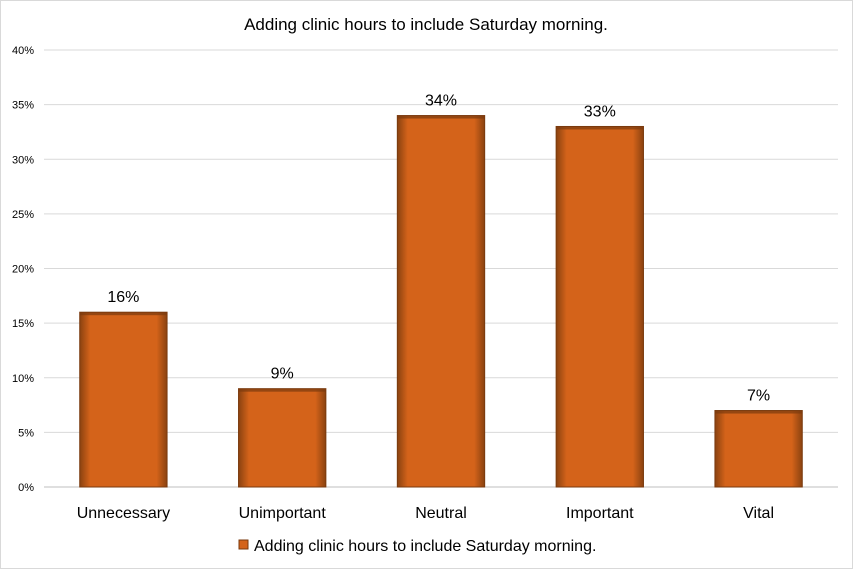  What do you see at coordinates (283, 513) in the screenshot?
I see `category-label: Unimportant` at bounding box center [283, 513].